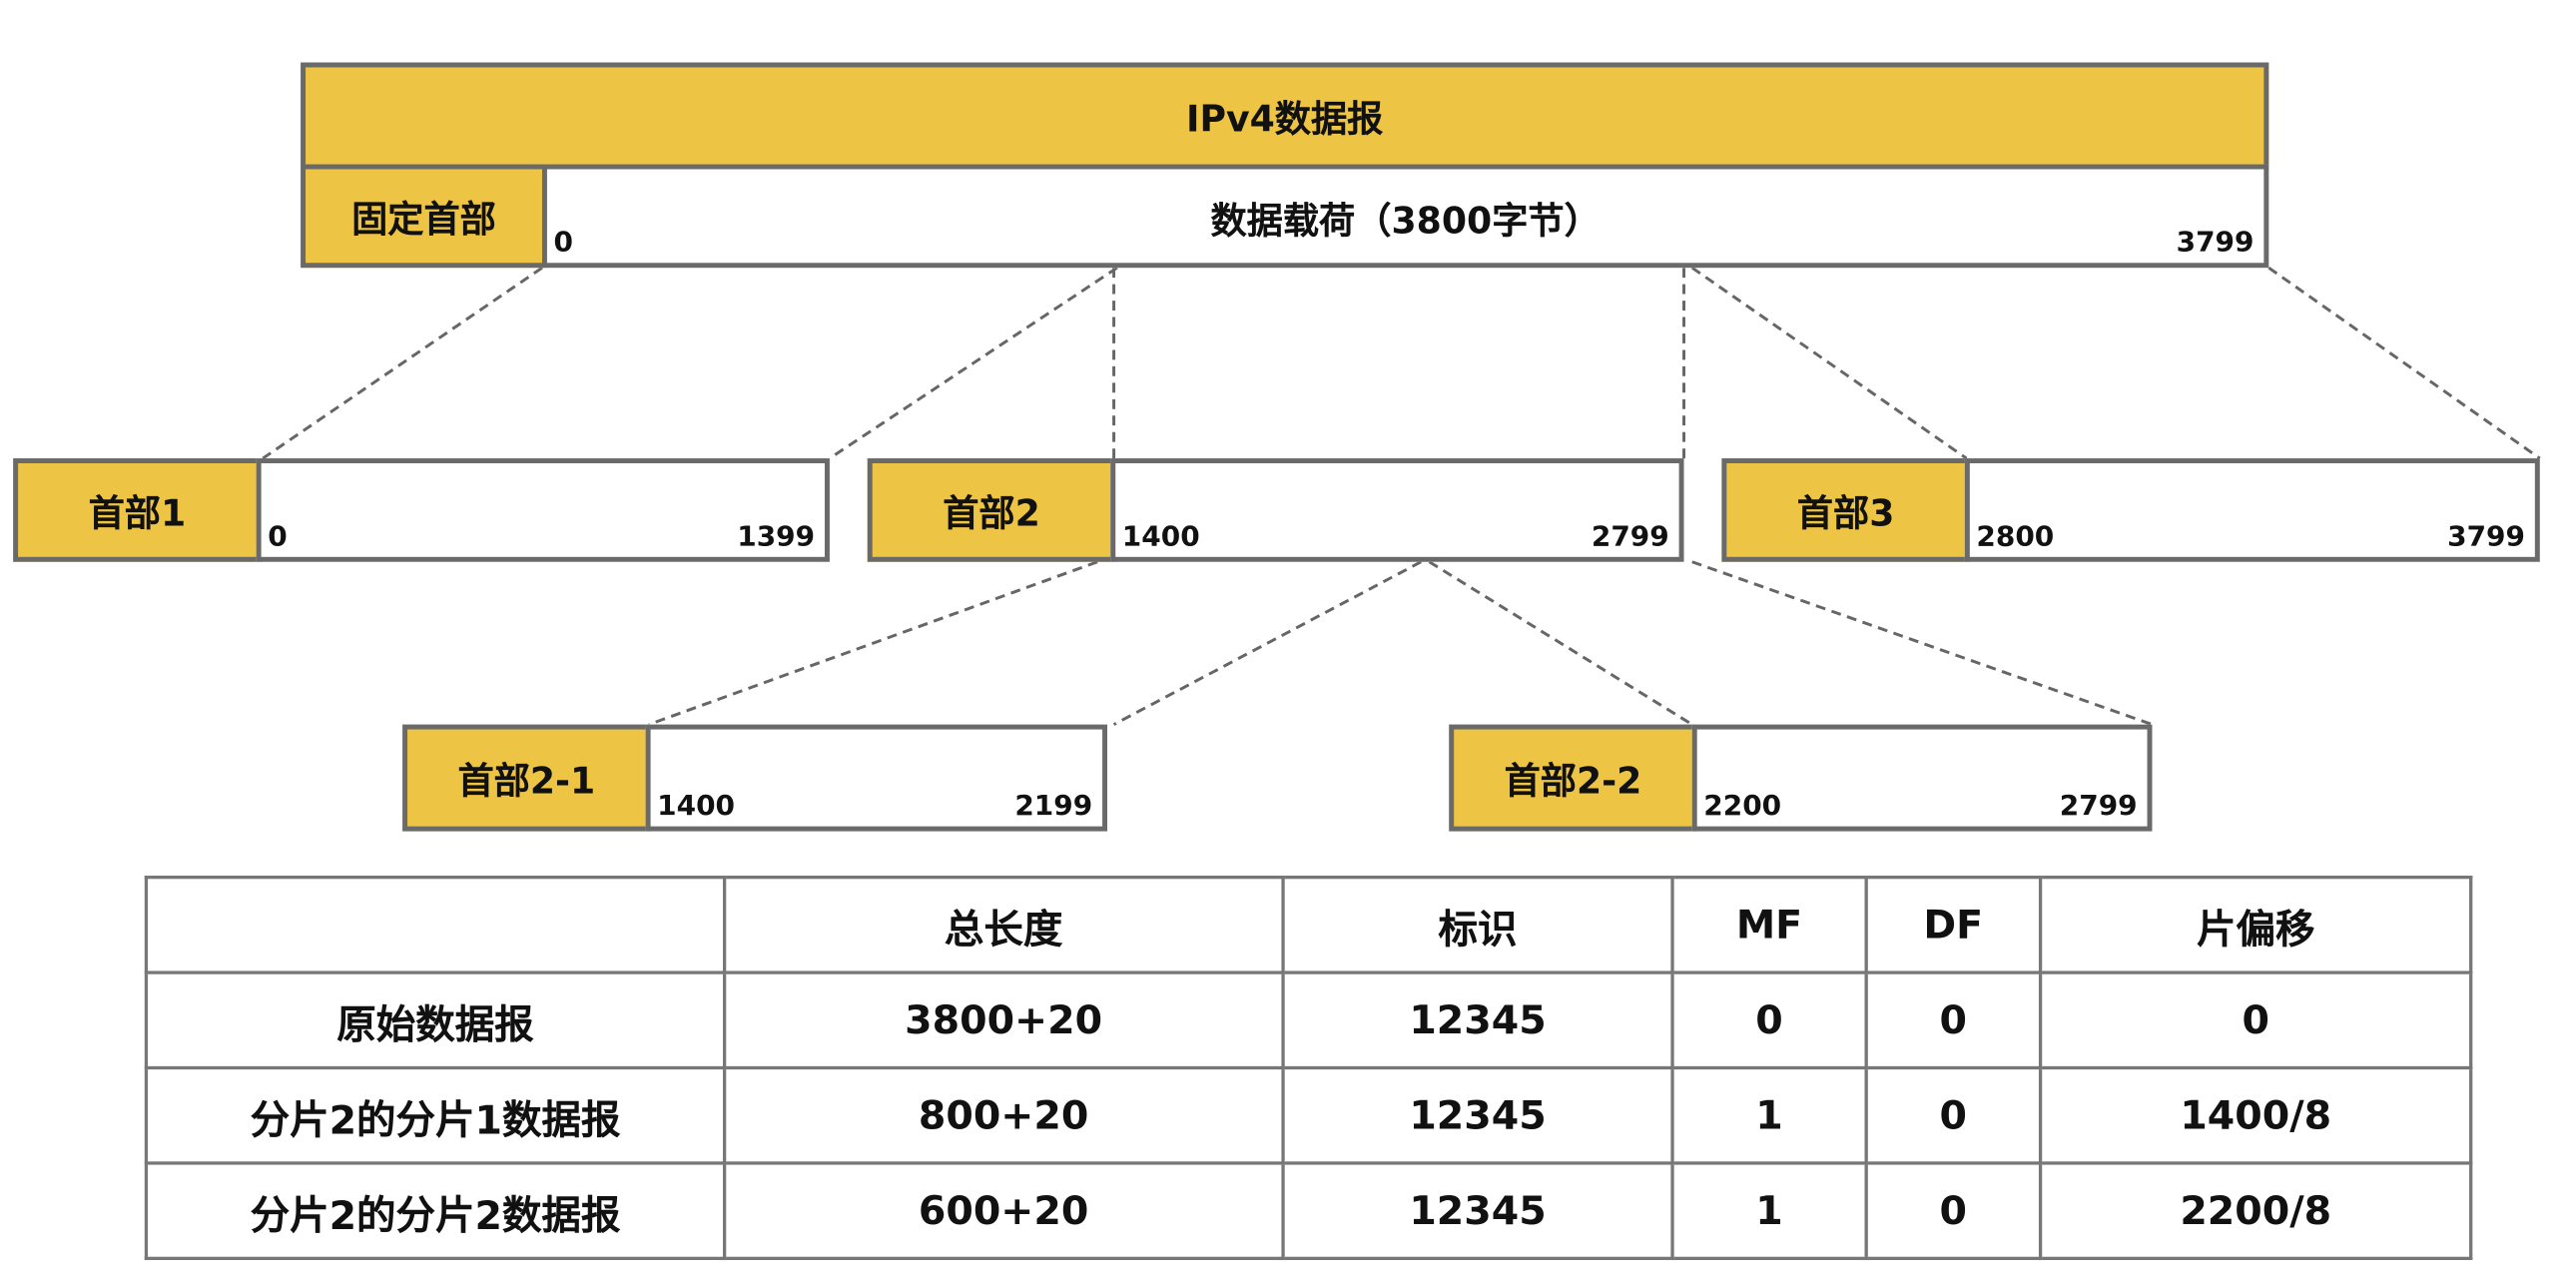 Image resolution: width=2576 pixels, height=1285 pixels. Describe the element at coordinates (777, 537) in the screenshot. I see `fragment-1-end: 1399` at that location.